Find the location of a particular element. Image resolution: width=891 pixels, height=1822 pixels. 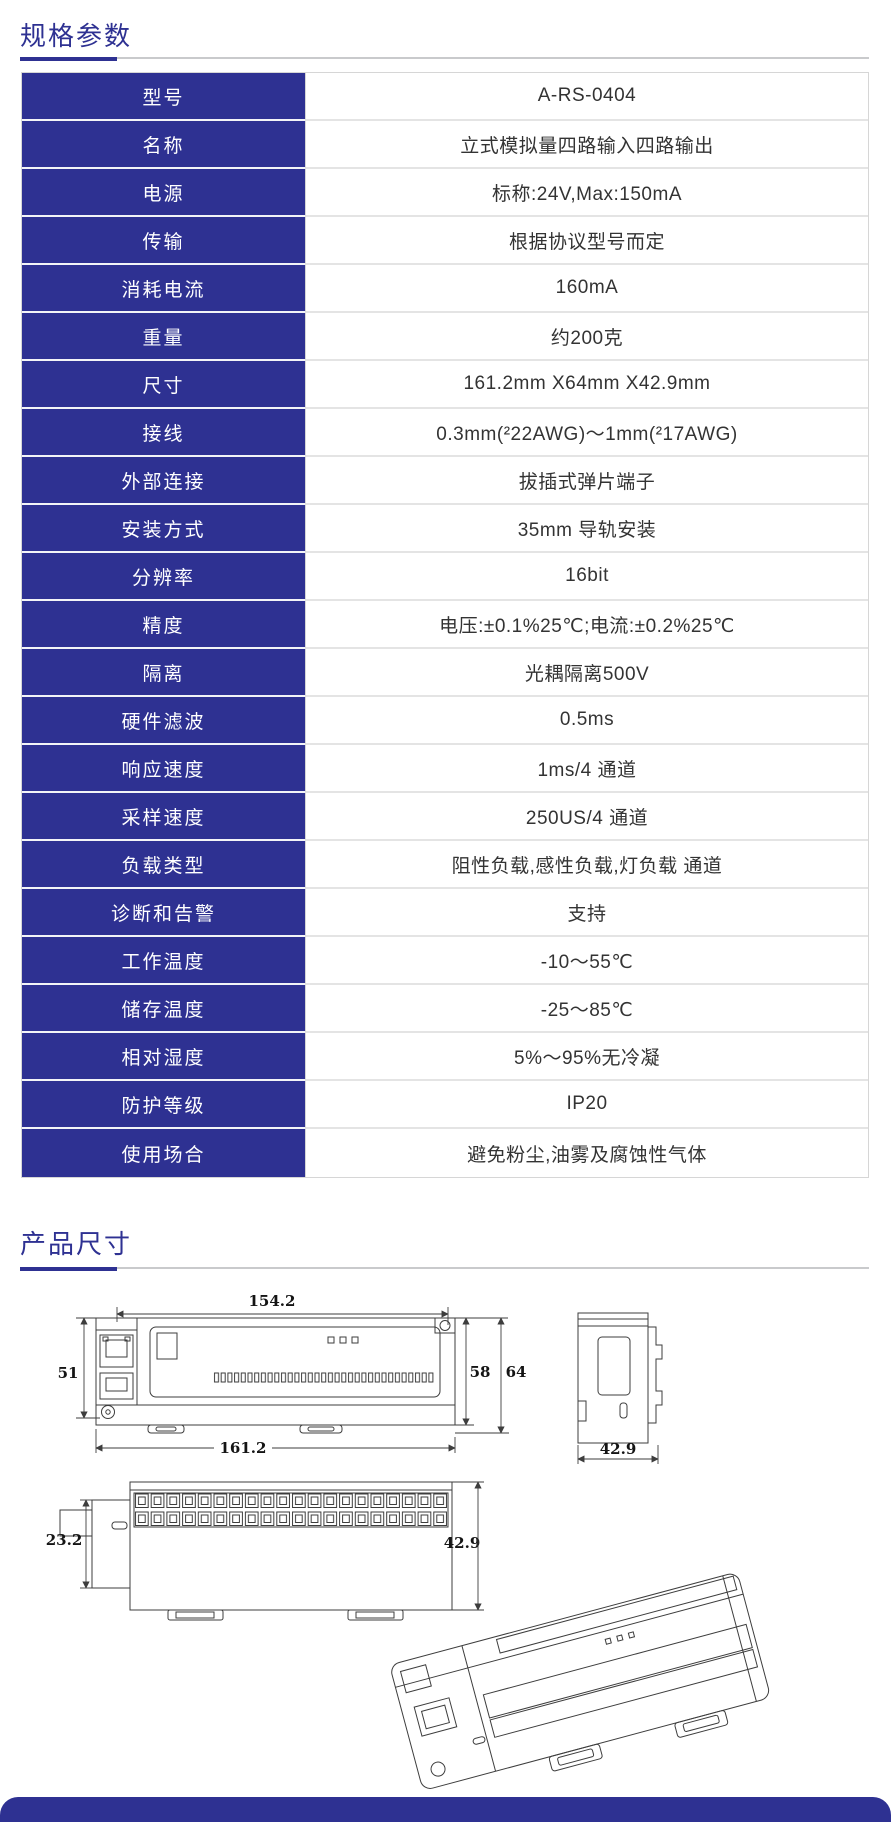

spec-value-cell: 16bit is located at coordinates (586, 577).